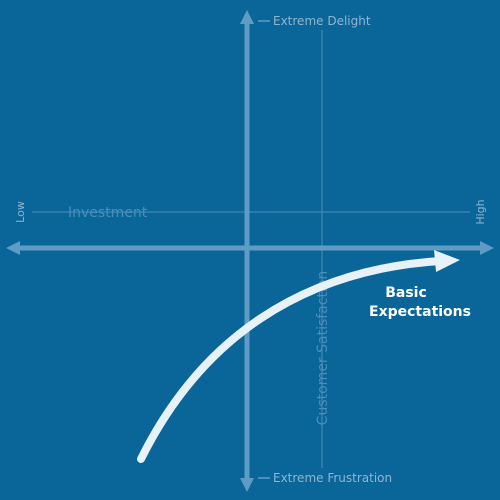 The height and width of the screenshot is (500, 500). What do you see at coordinates (322, 21) in the screenshot?
I see `top-label: Extreme Delight` at bounding box center [322, 21].